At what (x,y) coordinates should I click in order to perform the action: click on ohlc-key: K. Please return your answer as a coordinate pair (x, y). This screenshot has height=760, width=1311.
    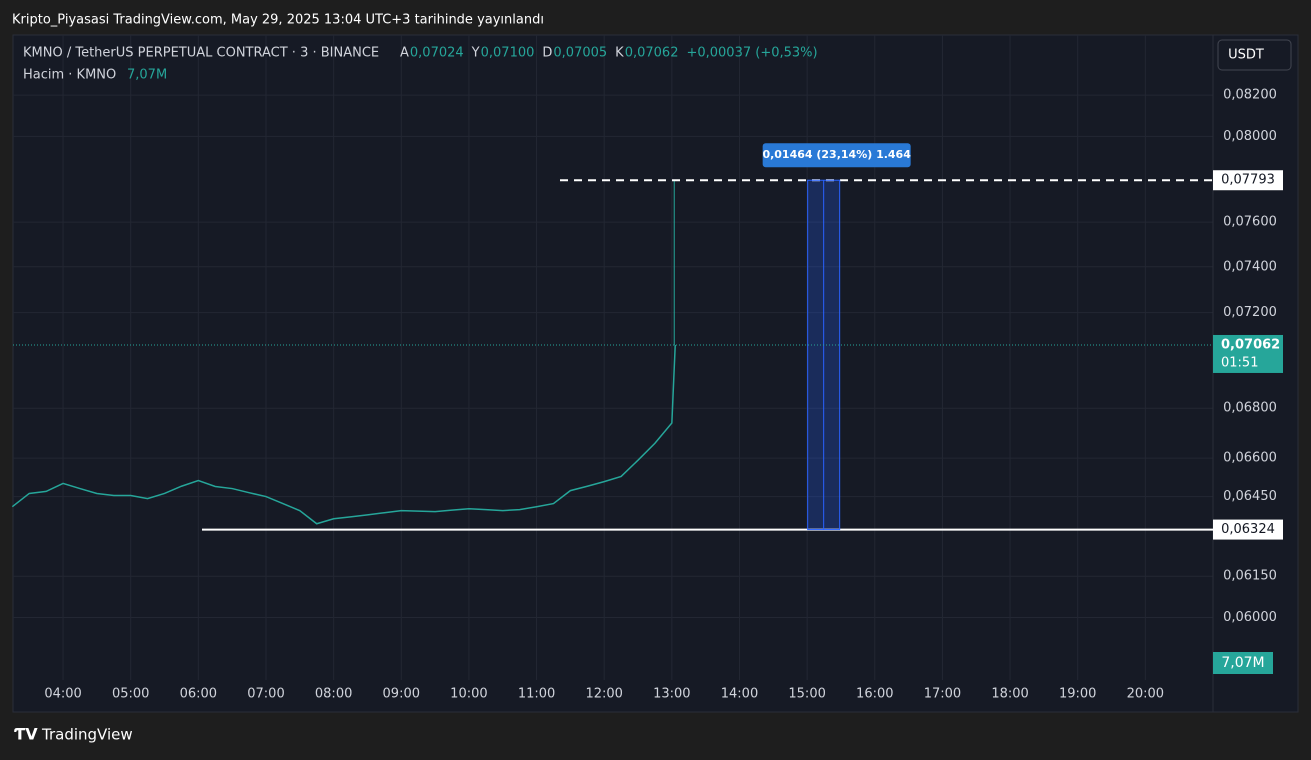
    Looking at the image, I should click on (619, 53).